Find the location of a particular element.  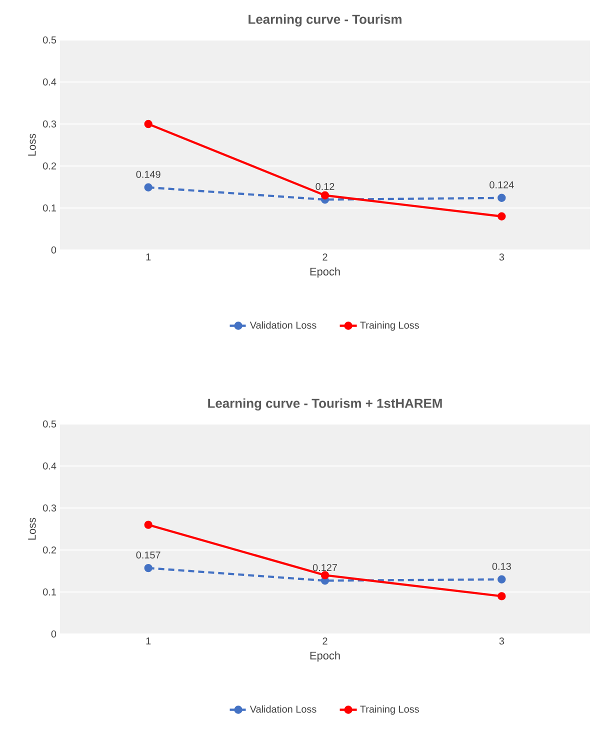

data-label: 0.12 is located at coordinates (325, 186).